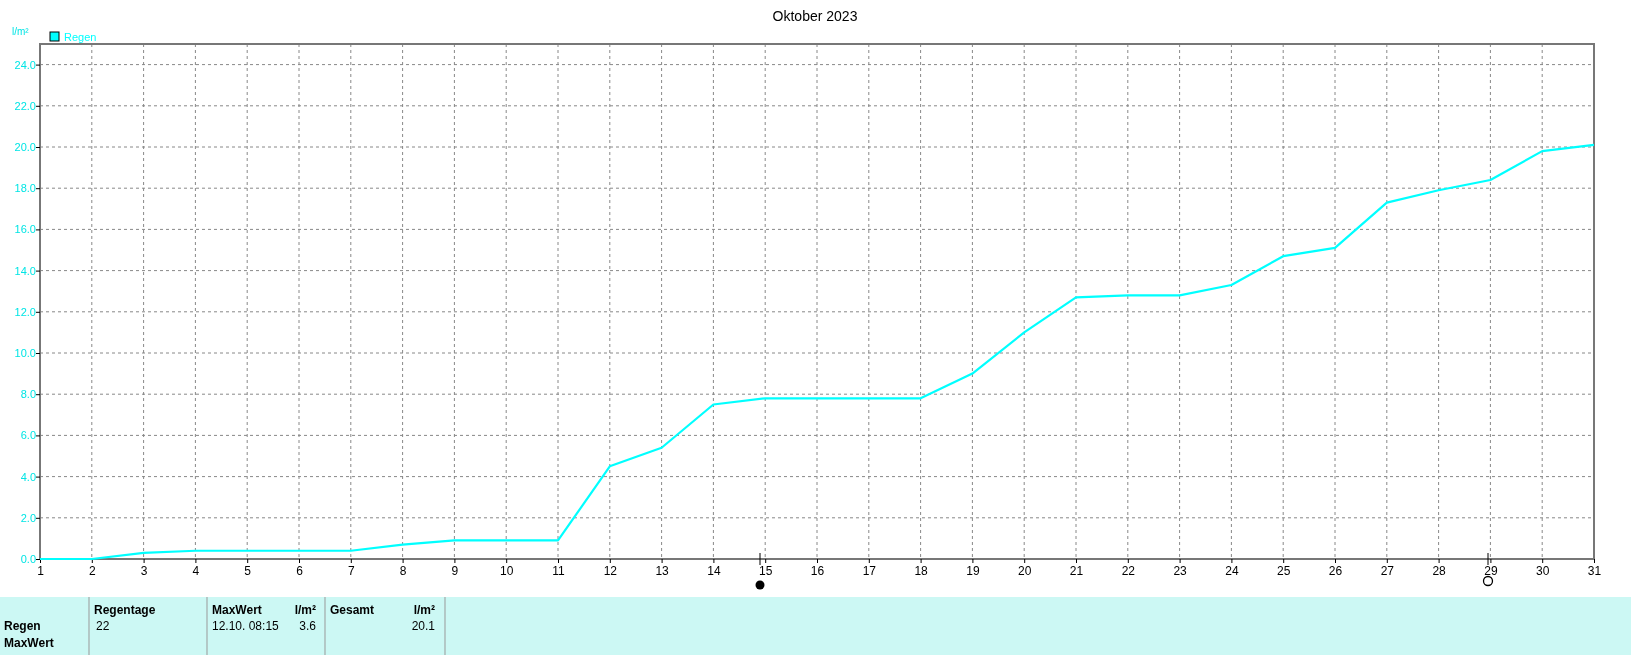 The width and height of the screenshot is (1631, 655). Describe the element at coordinates (662, 570) in the screenshot. I see `x-tick-label: 13` at that location.